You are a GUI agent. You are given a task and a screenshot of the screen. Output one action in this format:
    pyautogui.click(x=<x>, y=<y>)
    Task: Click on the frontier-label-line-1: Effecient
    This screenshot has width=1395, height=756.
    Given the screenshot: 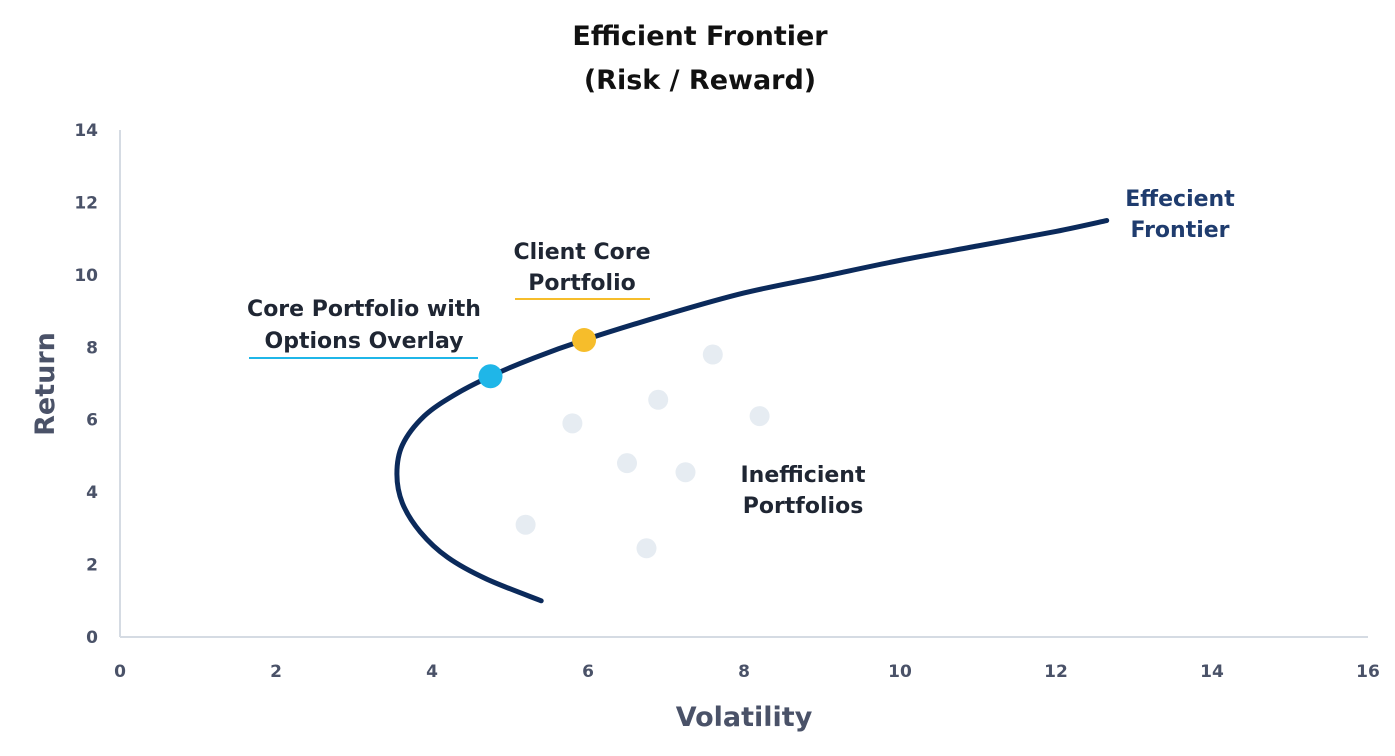 What is the action you would take?
    pyautogui.click(x=1180, y=199)
    